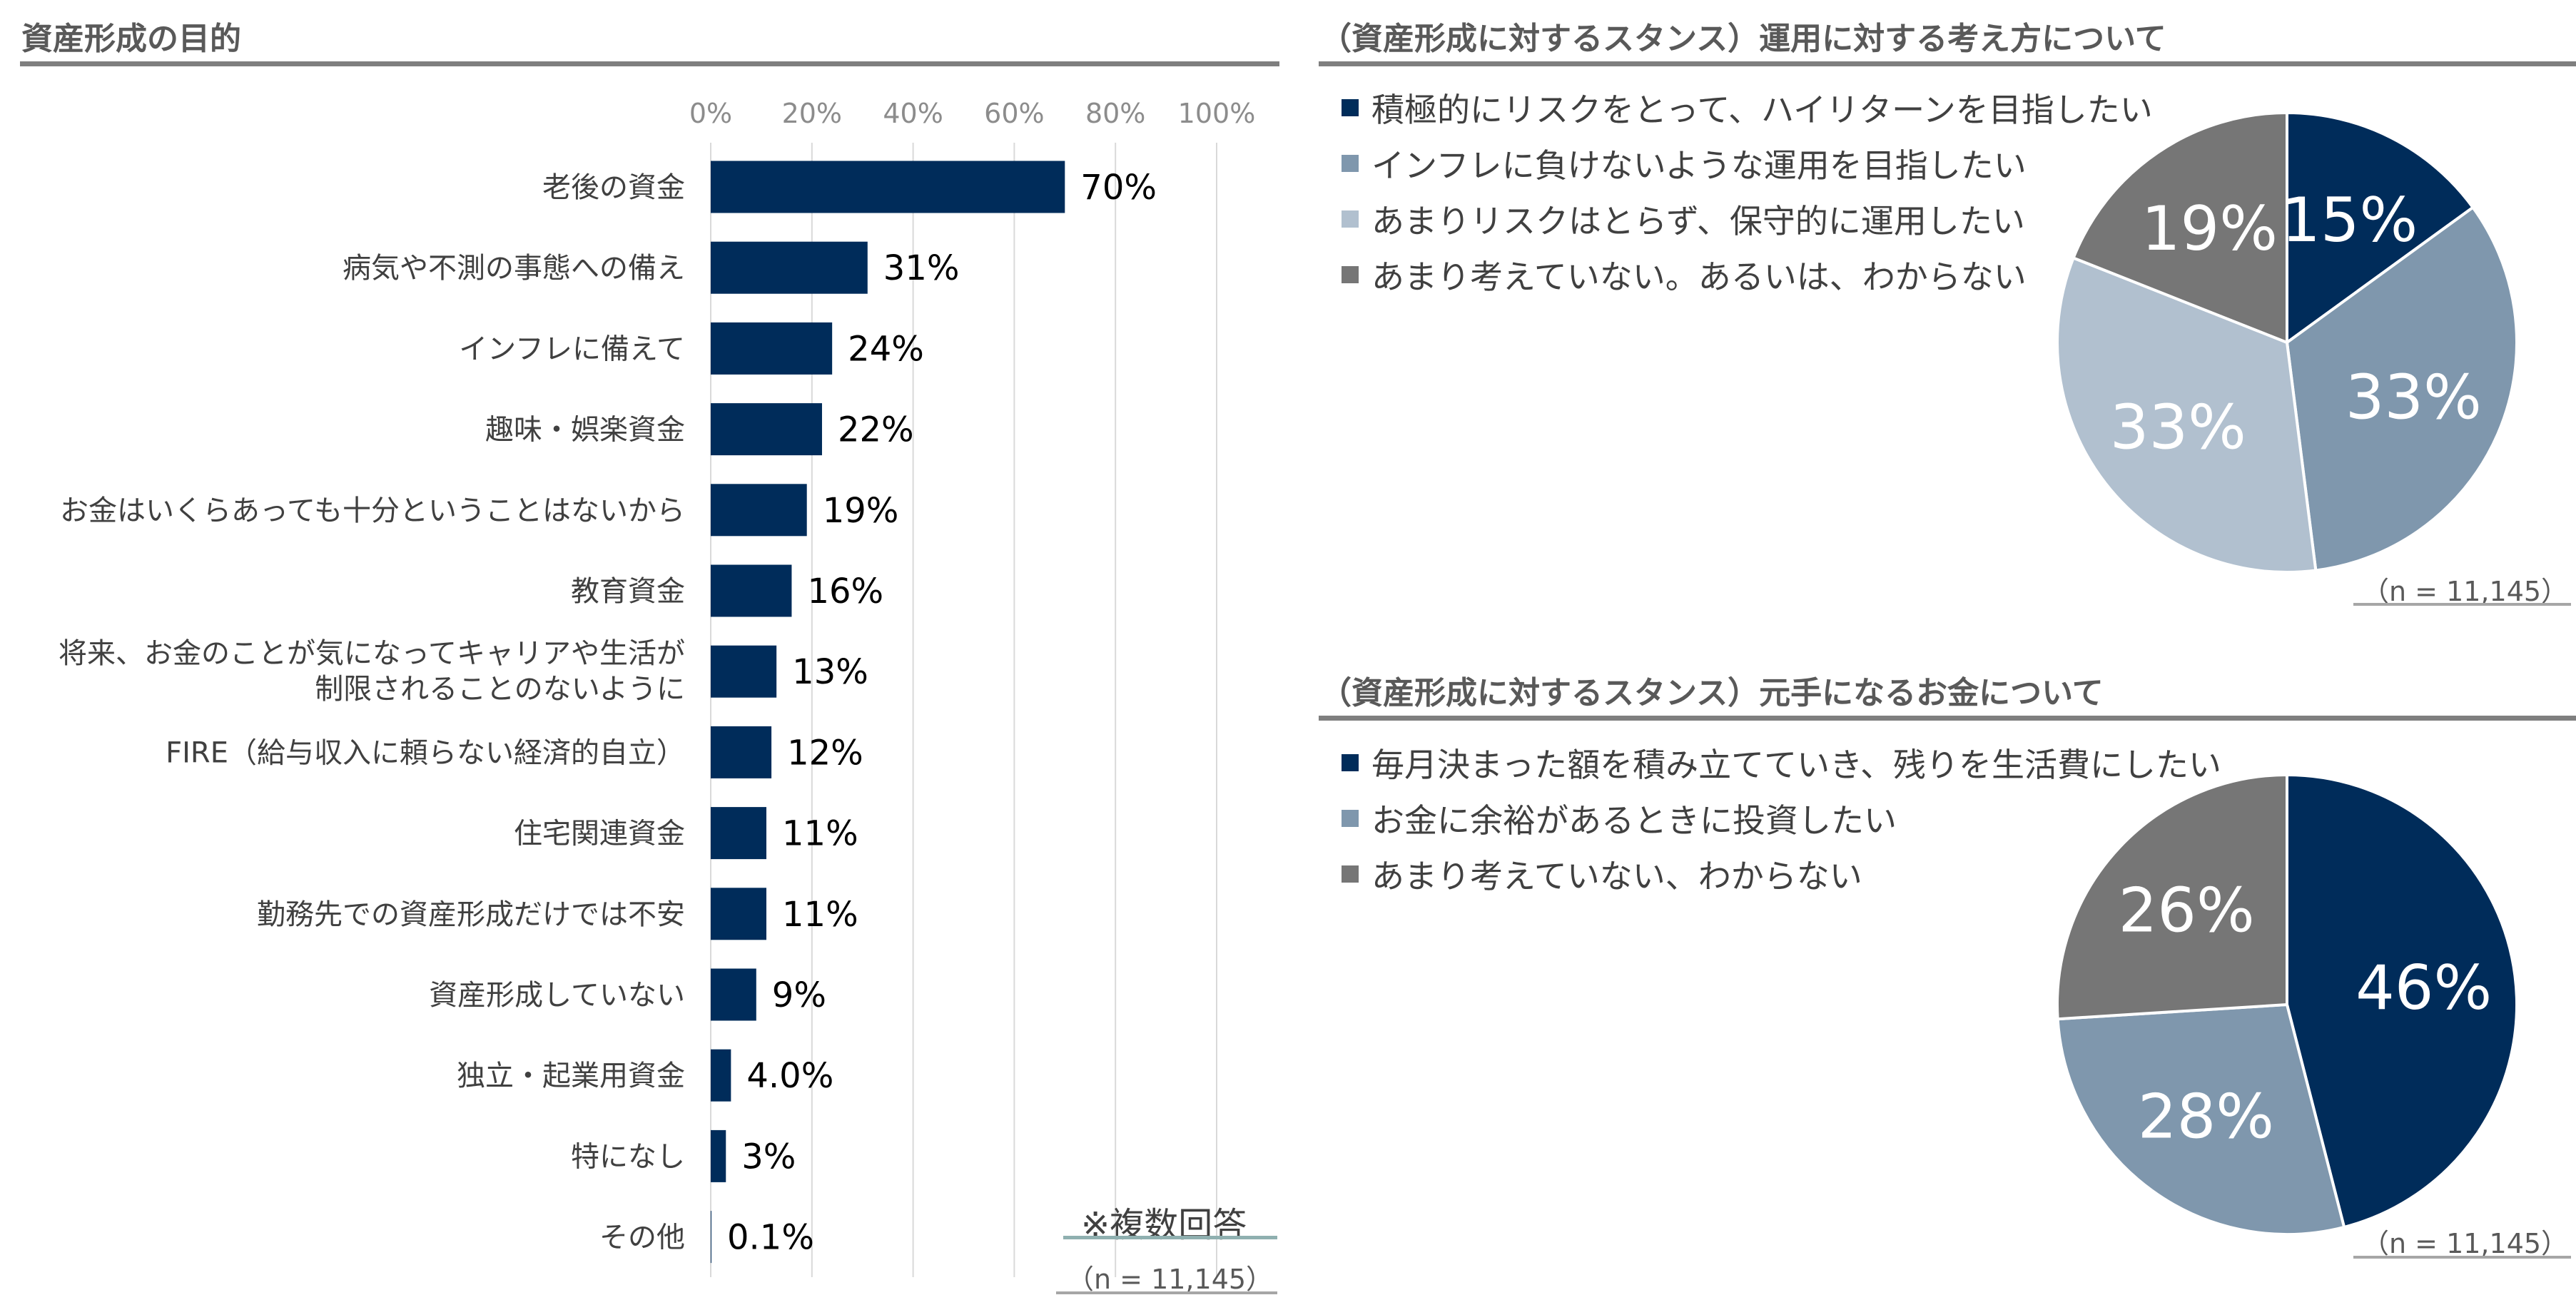 The width and height of the screenshot is (2576, 1300). What do you see at coordinates (1699, 277) in the screenshot?
I see `legend-label: あまり考えていない。あるいは、わからない` at bounding box center [1699, 277].